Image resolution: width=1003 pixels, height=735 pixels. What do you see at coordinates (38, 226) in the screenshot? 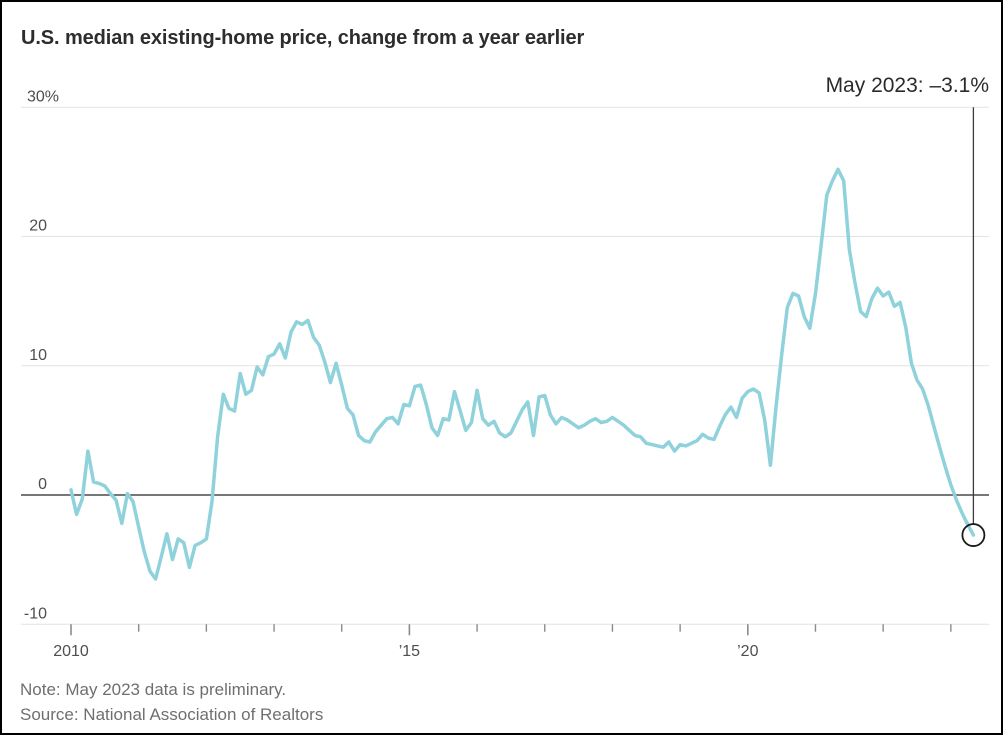
I see `y-tick-label: 20` at bounding box center [38, 226].